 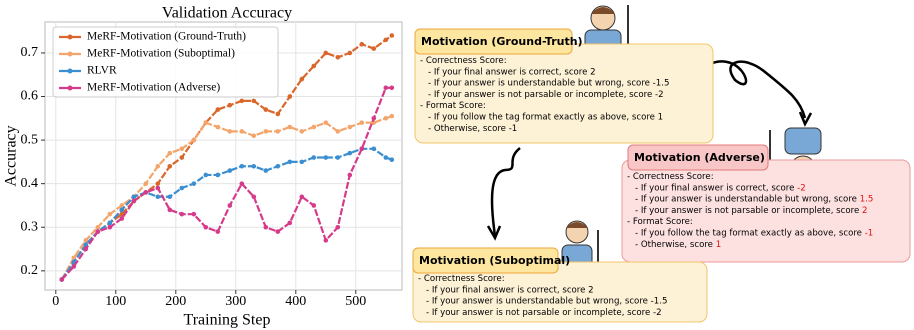 What do you see at coordinates (11, 155) in the screenshot?
I see `y-axis-label: Accuracy` at bounding box center [11, 155].